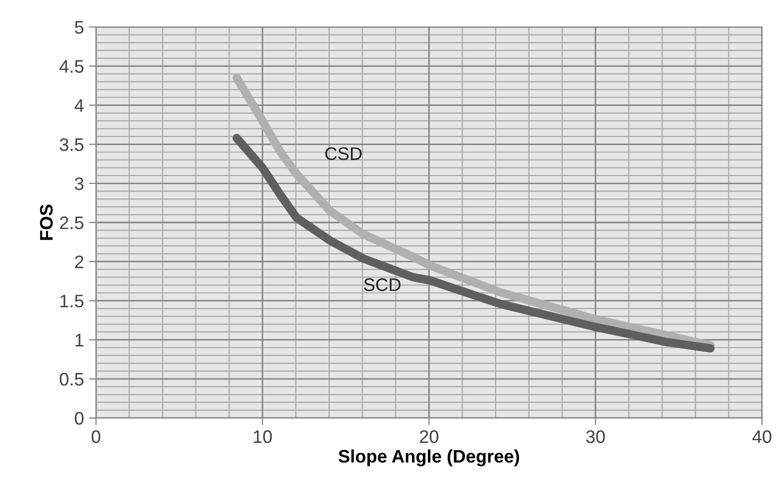 This screenshot has height=495, width=784. What do you see at coordinates (72, 66) in the screenshot?
I see `y-tick-label: 4.5` at bounding box center [72, 66].